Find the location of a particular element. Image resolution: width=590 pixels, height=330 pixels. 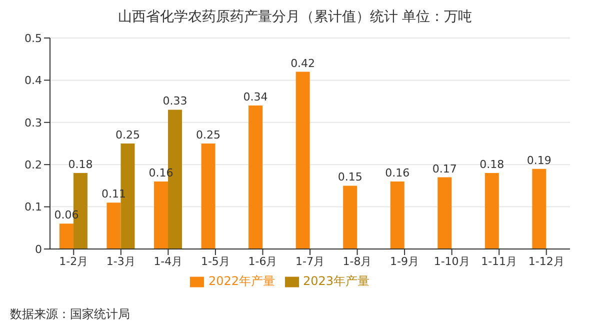

x-tick-label: 1-4月 is located at coordinates (168, 261).